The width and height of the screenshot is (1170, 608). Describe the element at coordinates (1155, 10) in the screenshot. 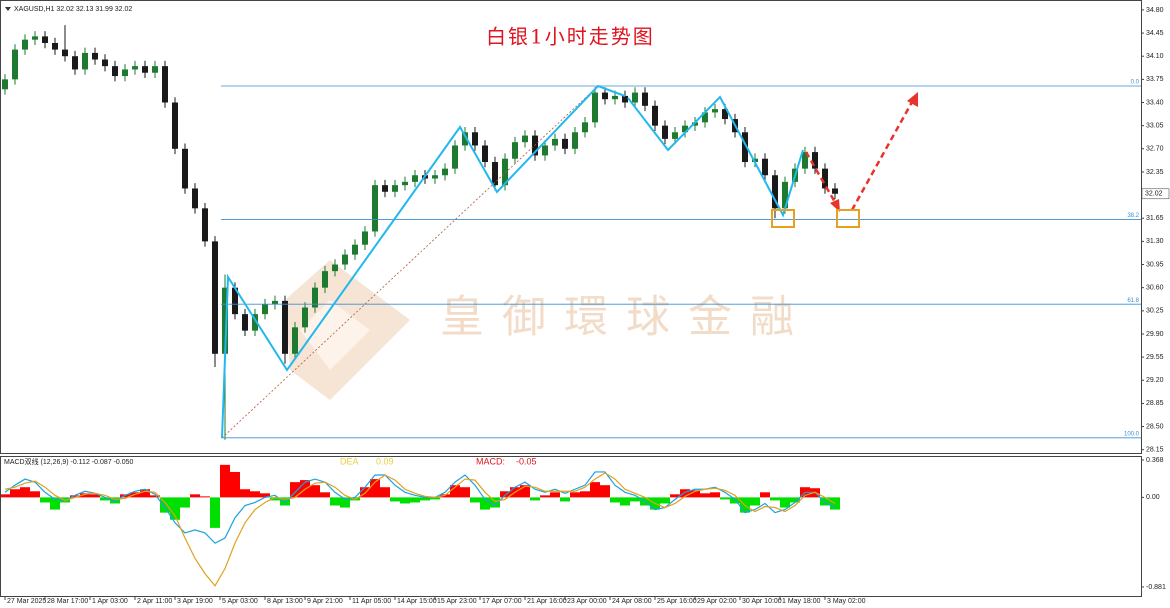

I see `y-tick-label: 34.80` at that location.